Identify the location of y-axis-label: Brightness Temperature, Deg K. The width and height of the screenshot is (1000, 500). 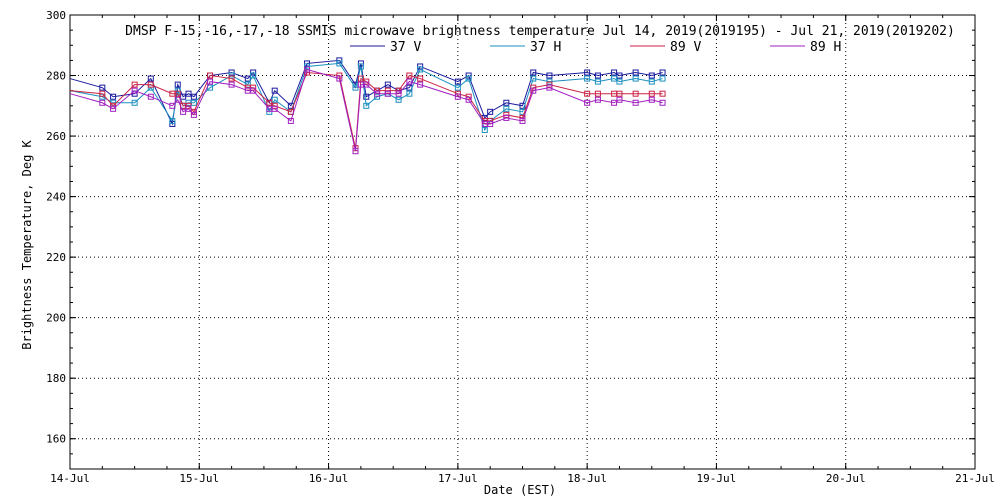
(27, 244).